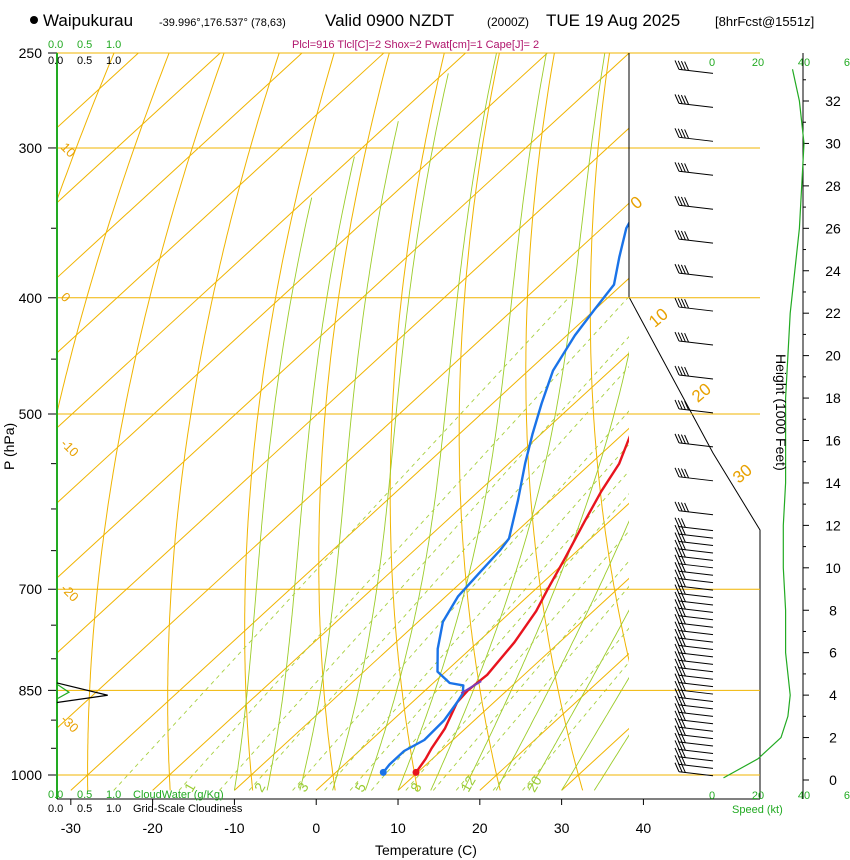  Describe the element at coordinates (833, 441) in the screenshot. I see `height-tick-label: 16` at that location.